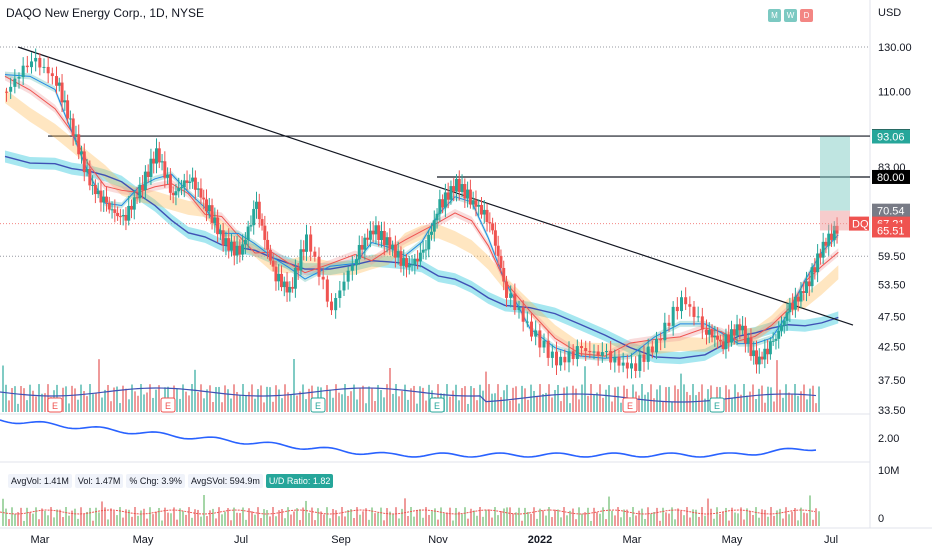  Describe the element at coordinates (299, 481) in the screenshot. I see `stat-ud-ratio: U/D Ratio: 1.82` at that location.